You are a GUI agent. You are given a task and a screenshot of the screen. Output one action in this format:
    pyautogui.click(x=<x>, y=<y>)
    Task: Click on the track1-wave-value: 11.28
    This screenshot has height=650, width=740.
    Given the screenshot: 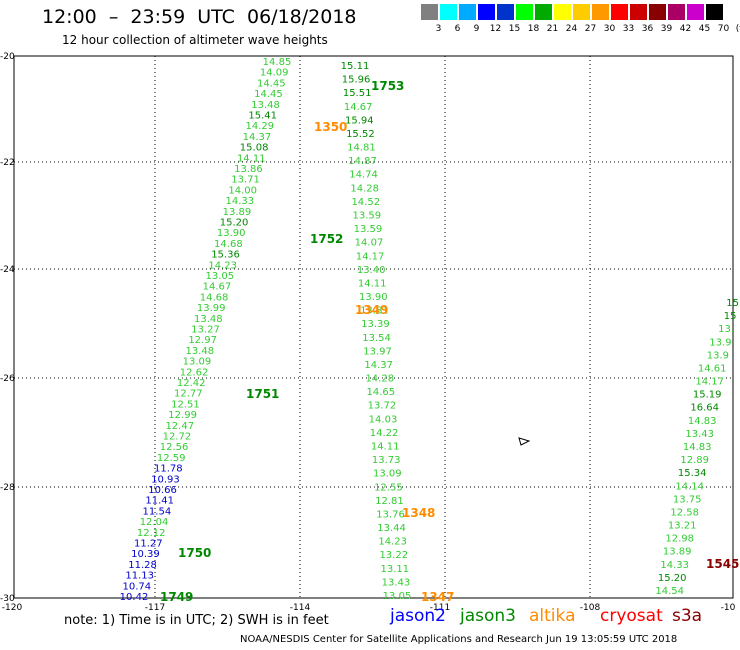 What is the action you would take?
    pyautogui.click(x=142, y=565)
    